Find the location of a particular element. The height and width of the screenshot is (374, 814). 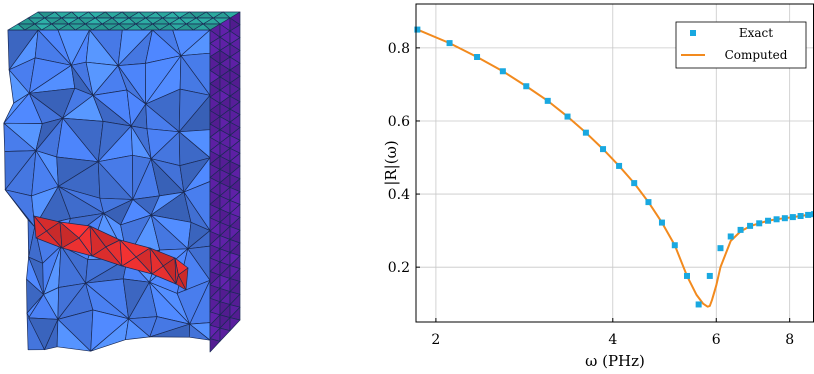

y-tick-label: 0.8 is located at coordinates (399, 49).